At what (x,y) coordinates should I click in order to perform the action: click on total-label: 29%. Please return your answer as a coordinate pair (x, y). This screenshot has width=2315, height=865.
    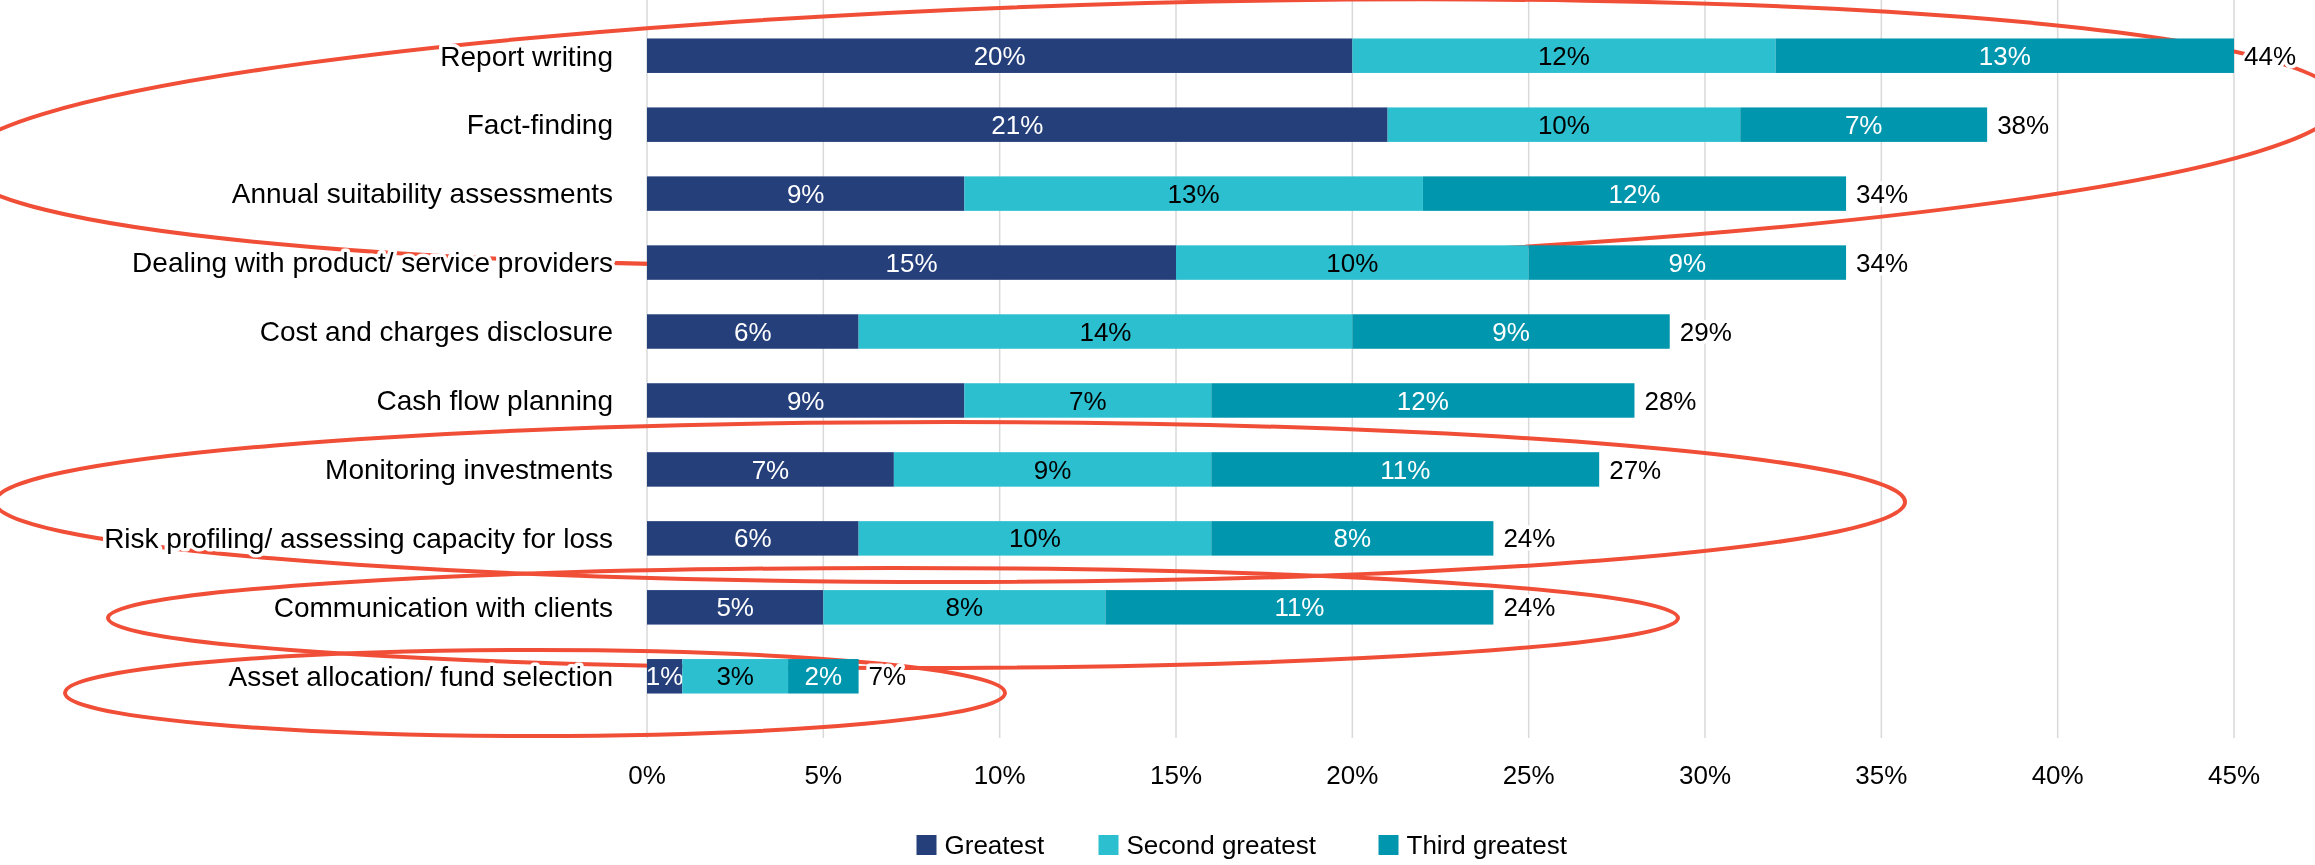
    Looking at the image, I should click on (1705, 331).